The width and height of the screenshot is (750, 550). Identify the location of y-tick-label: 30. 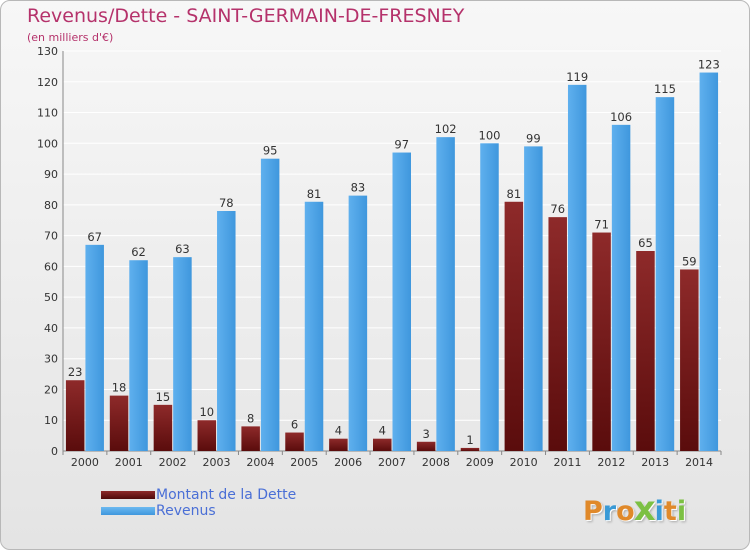
(51, 359).